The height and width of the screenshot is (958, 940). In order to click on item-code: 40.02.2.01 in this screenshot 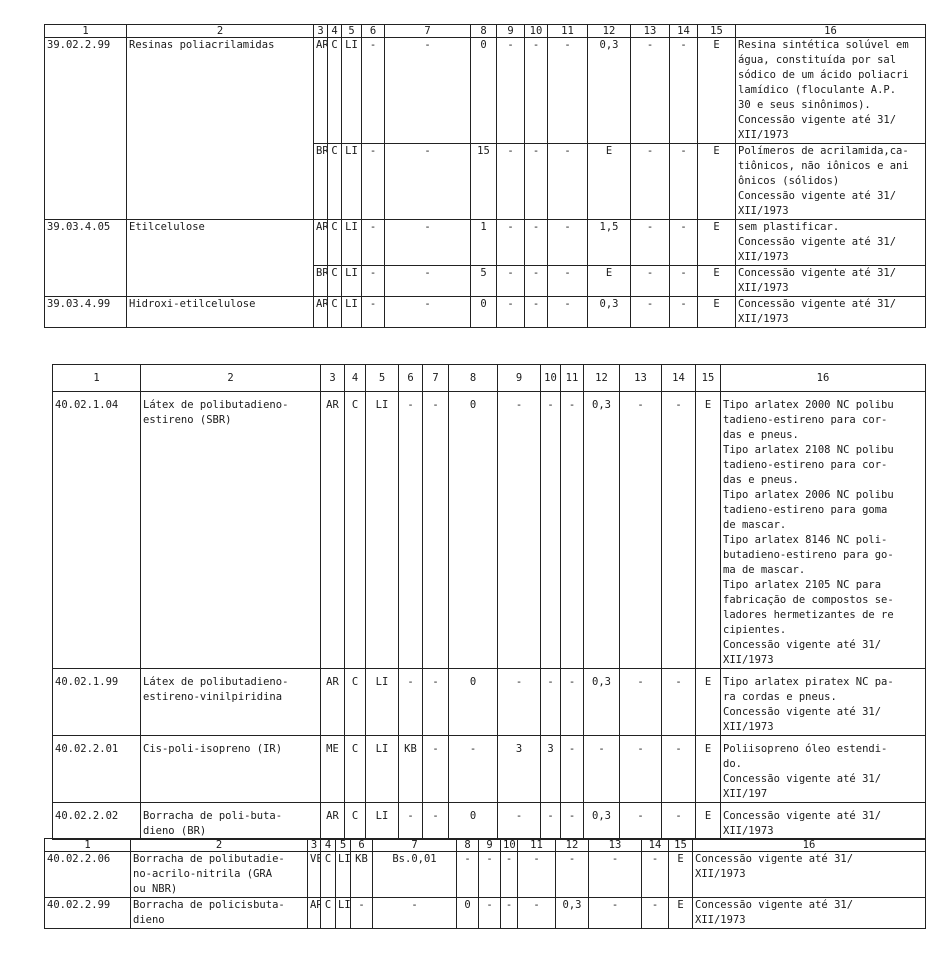, I will do `click(96, 769)`.